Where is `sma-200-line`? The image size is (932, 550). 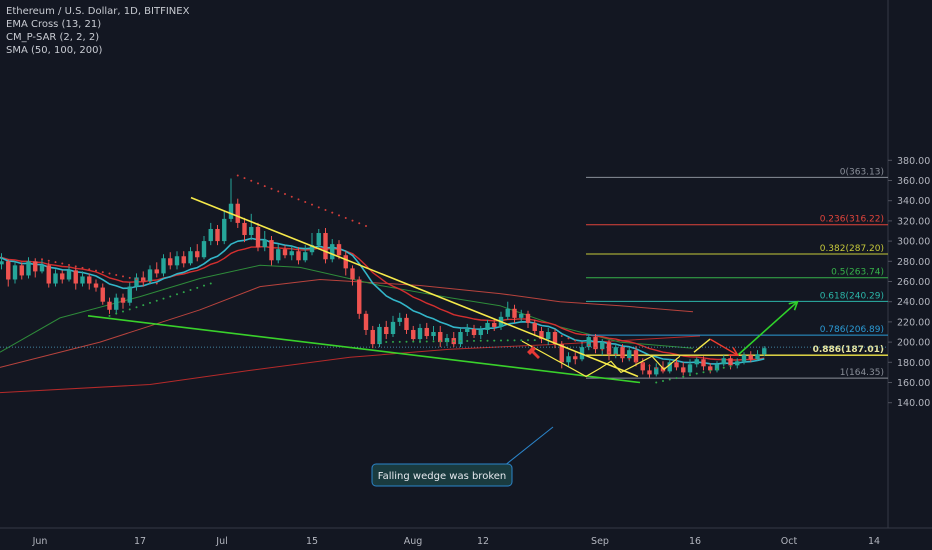
sma-200-line is located at coordinates (350, 364).